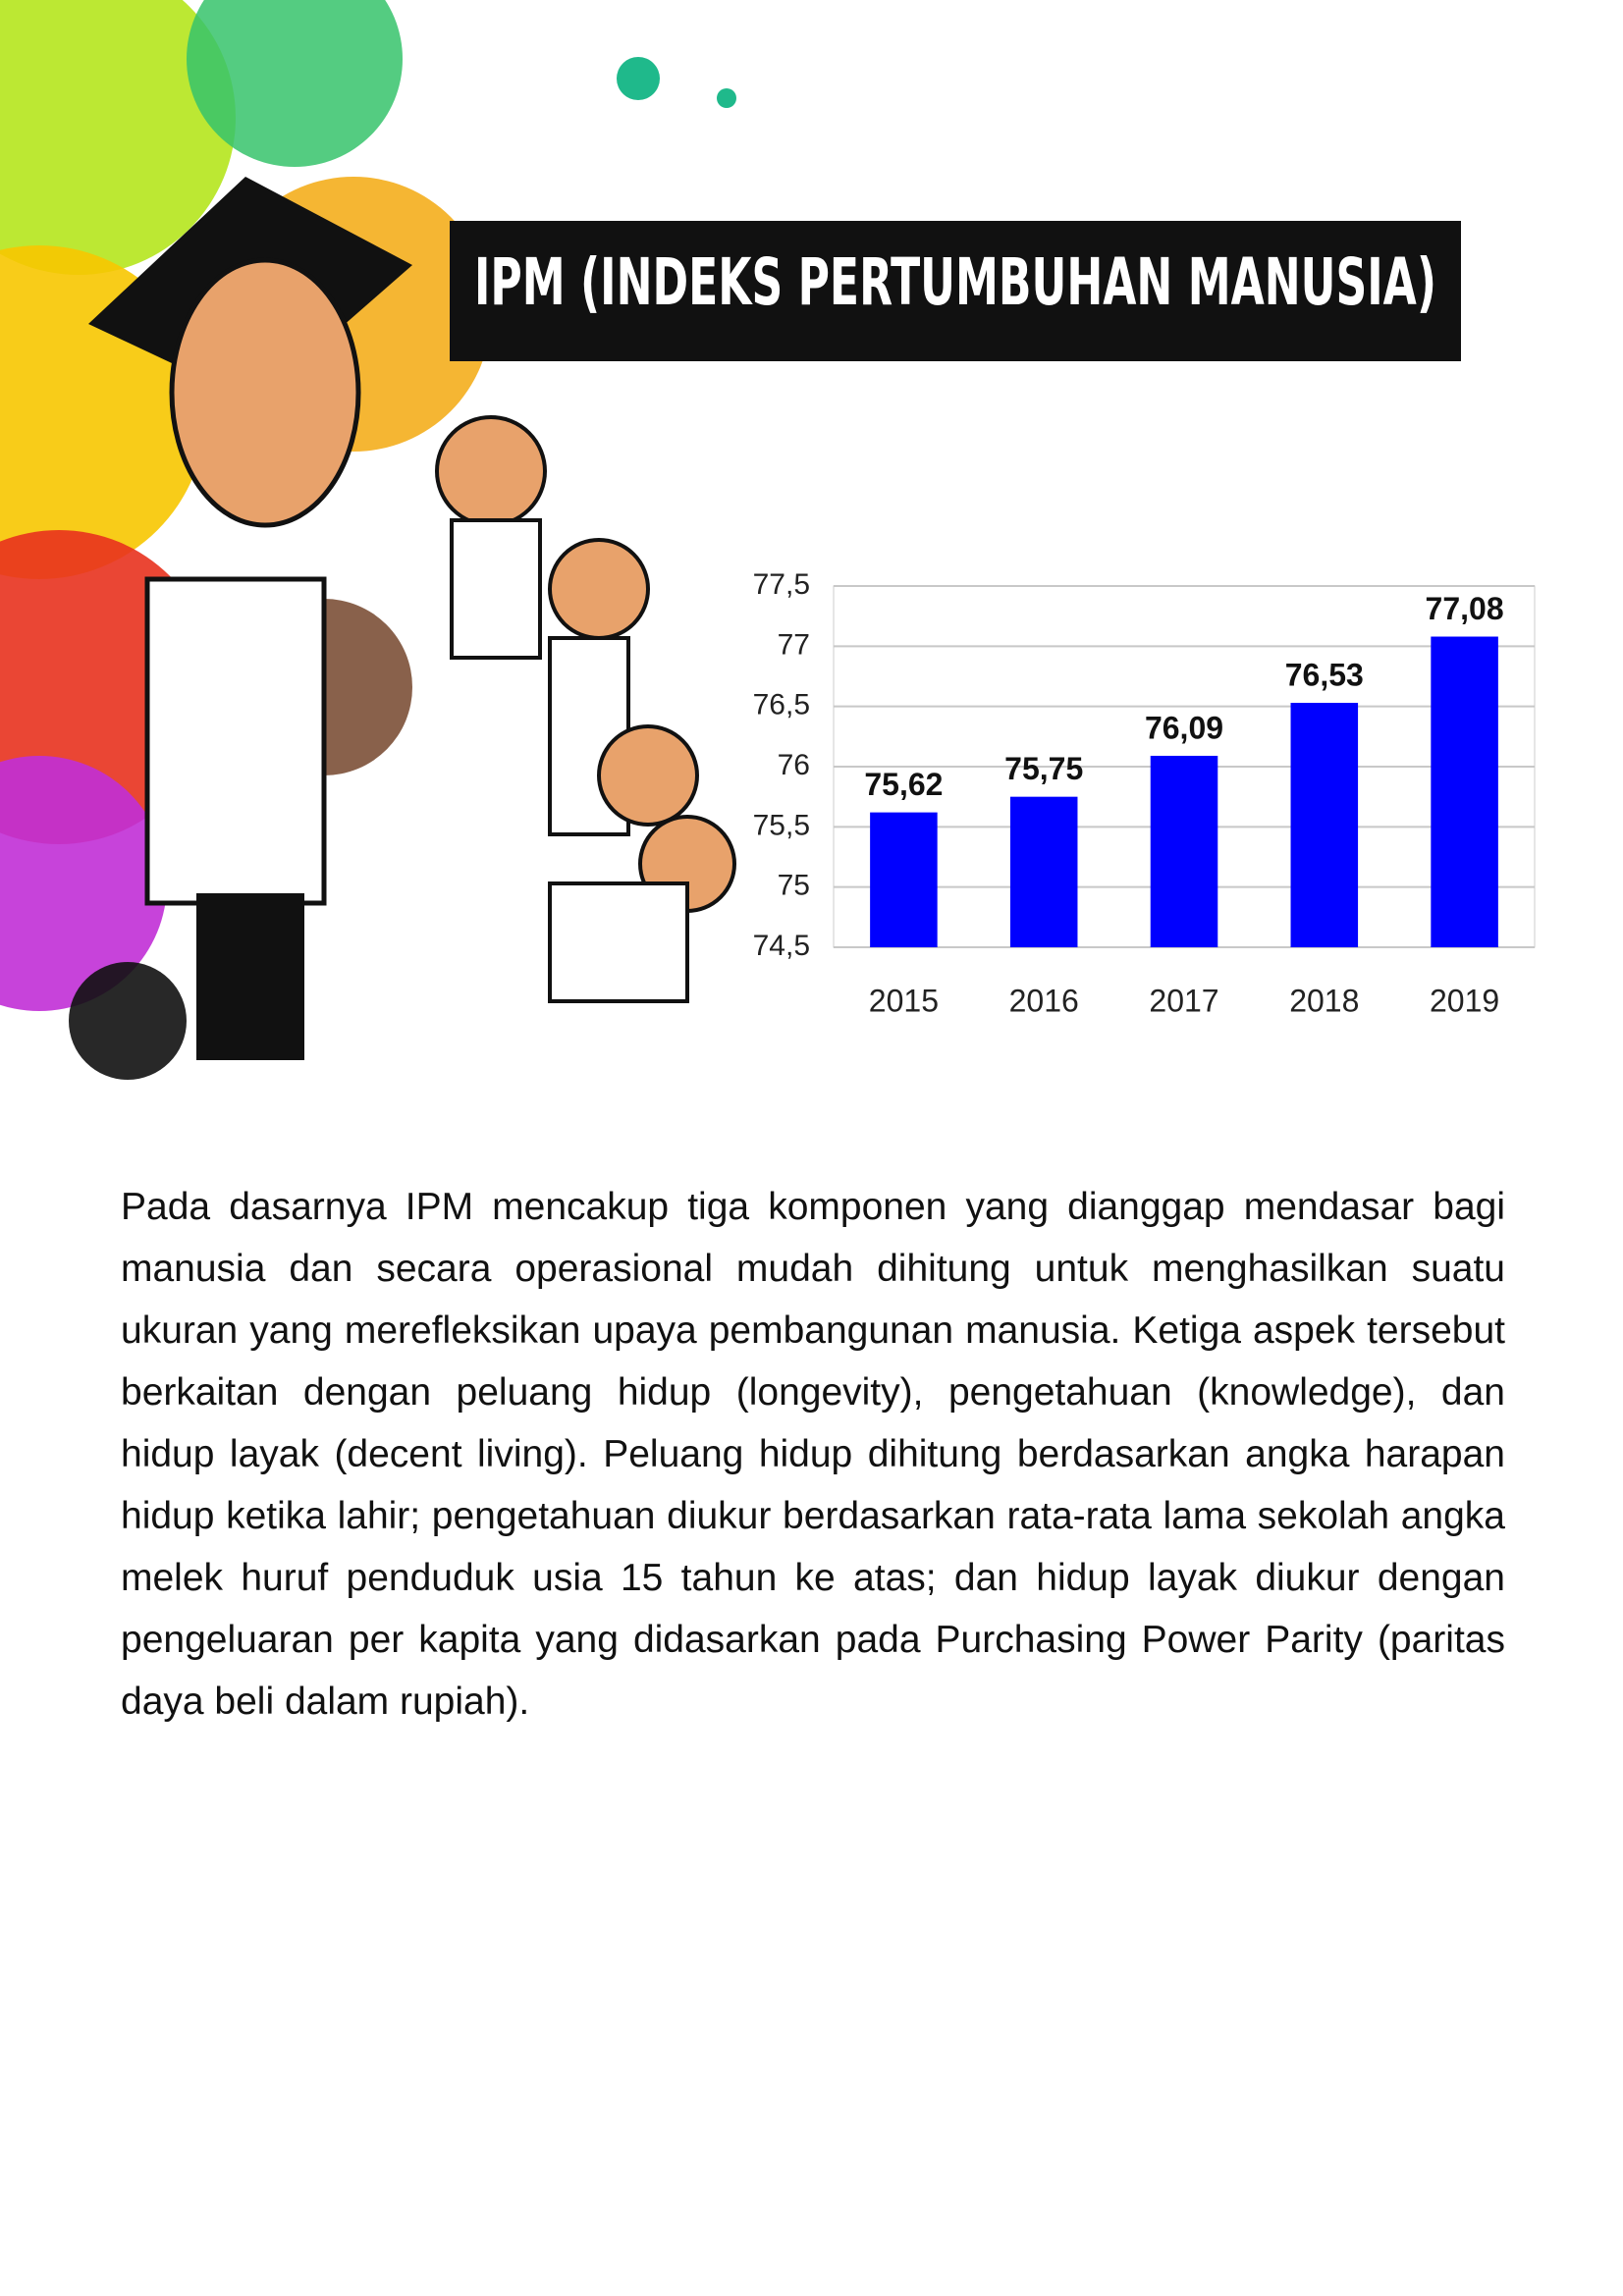  I want to click on y-tick-label: 74,5, so click(781, 946).